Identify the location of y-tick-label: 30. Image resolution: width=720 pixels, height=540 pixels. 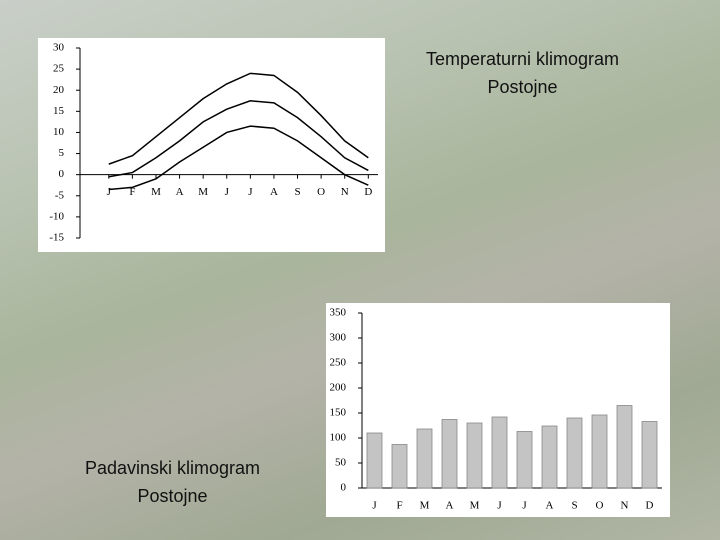
(59, 48).